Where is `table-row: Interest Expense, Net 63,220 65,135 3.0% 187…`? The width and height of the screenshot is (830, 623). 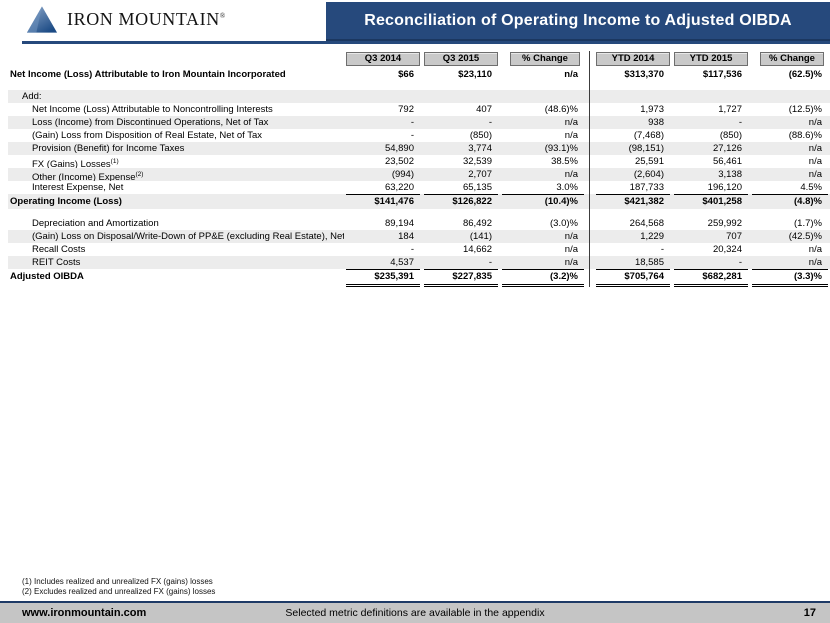 table-row: Interest Expense, Net 63,220 65,135 3.0% 187… is located at coordinates (419, 188).